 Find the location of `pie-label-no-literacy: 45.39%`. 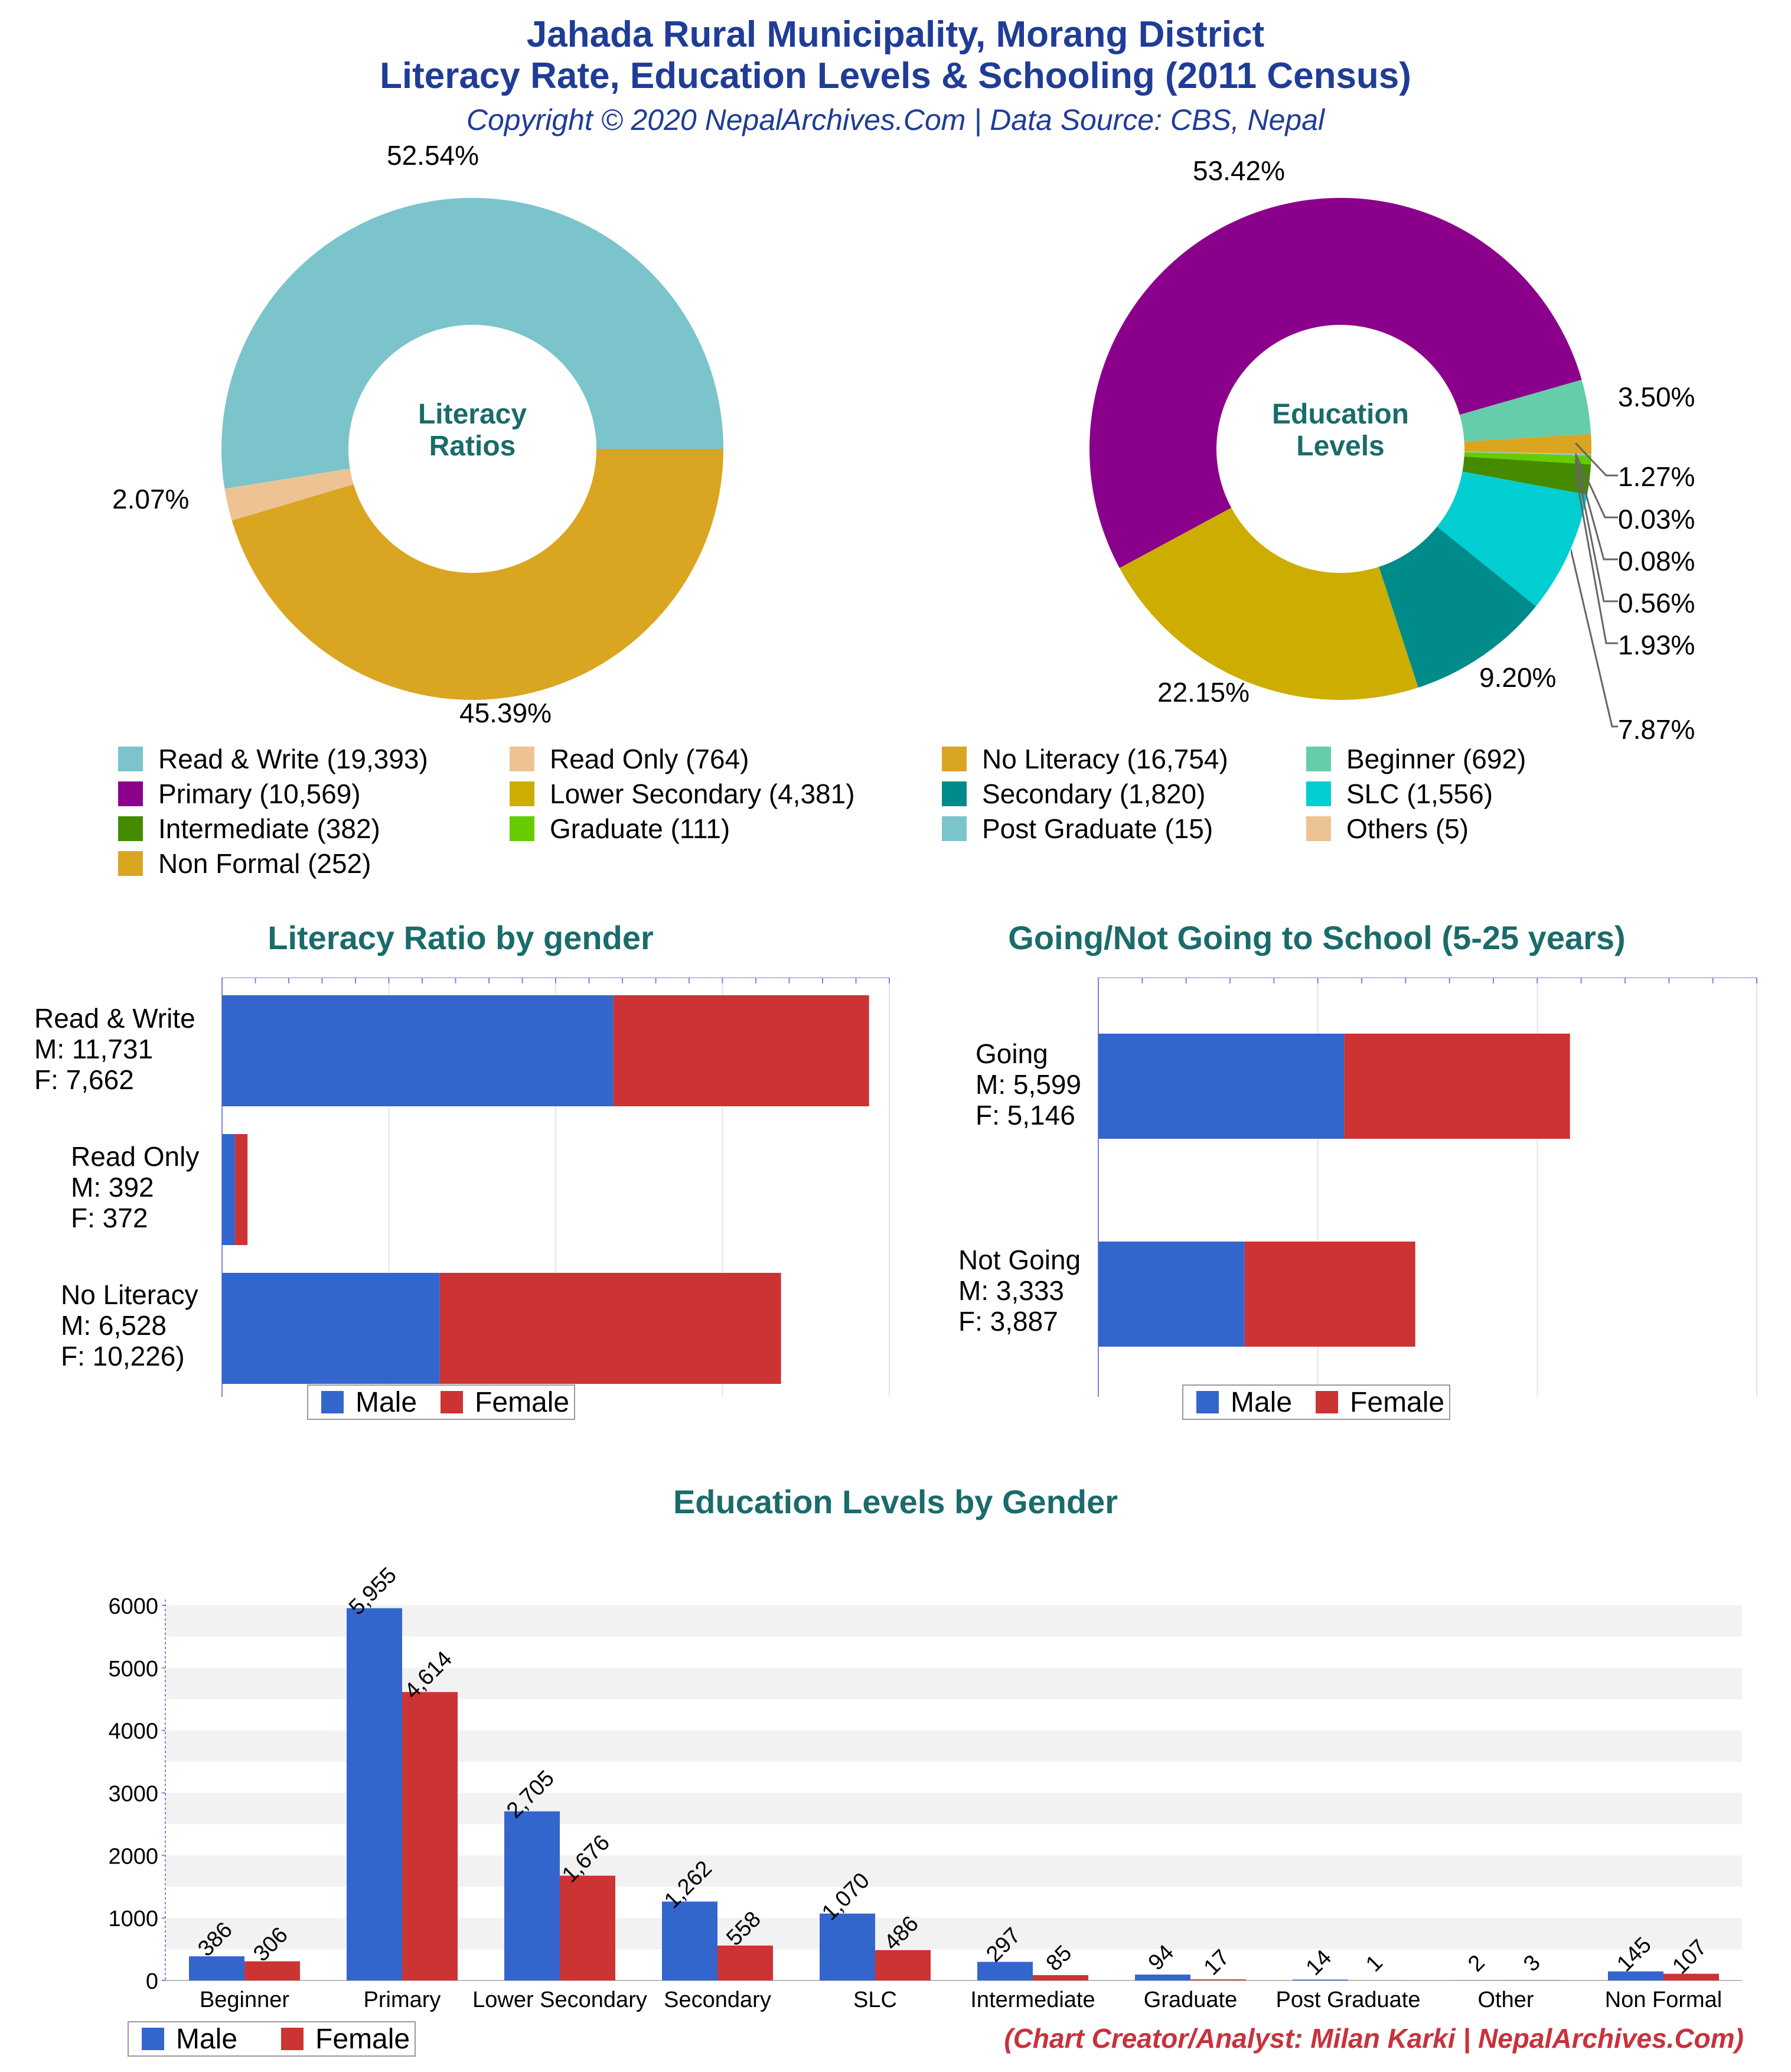

pie-label-no-literacy: 45.39% is located at coordinates (505, 713).